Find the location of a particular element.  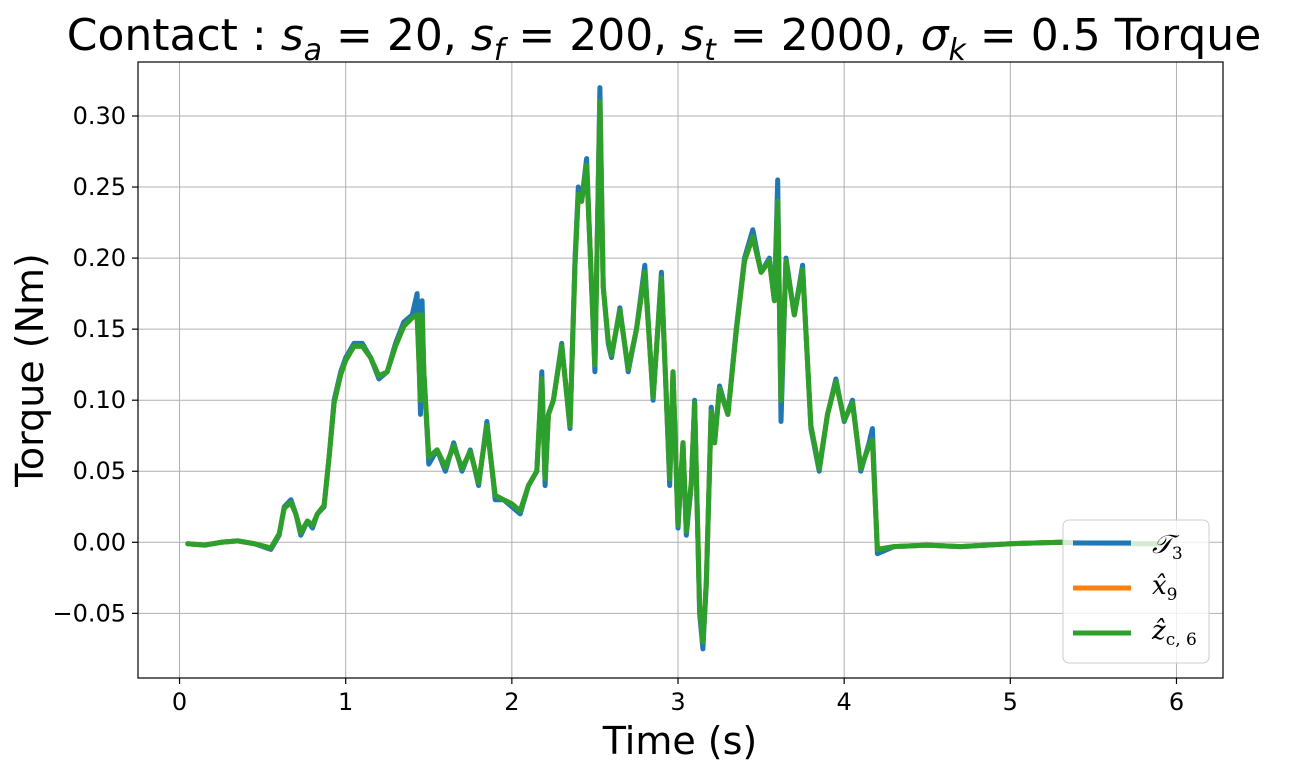

y-tick-label: 0.30 is located at coordinates (99, 116).